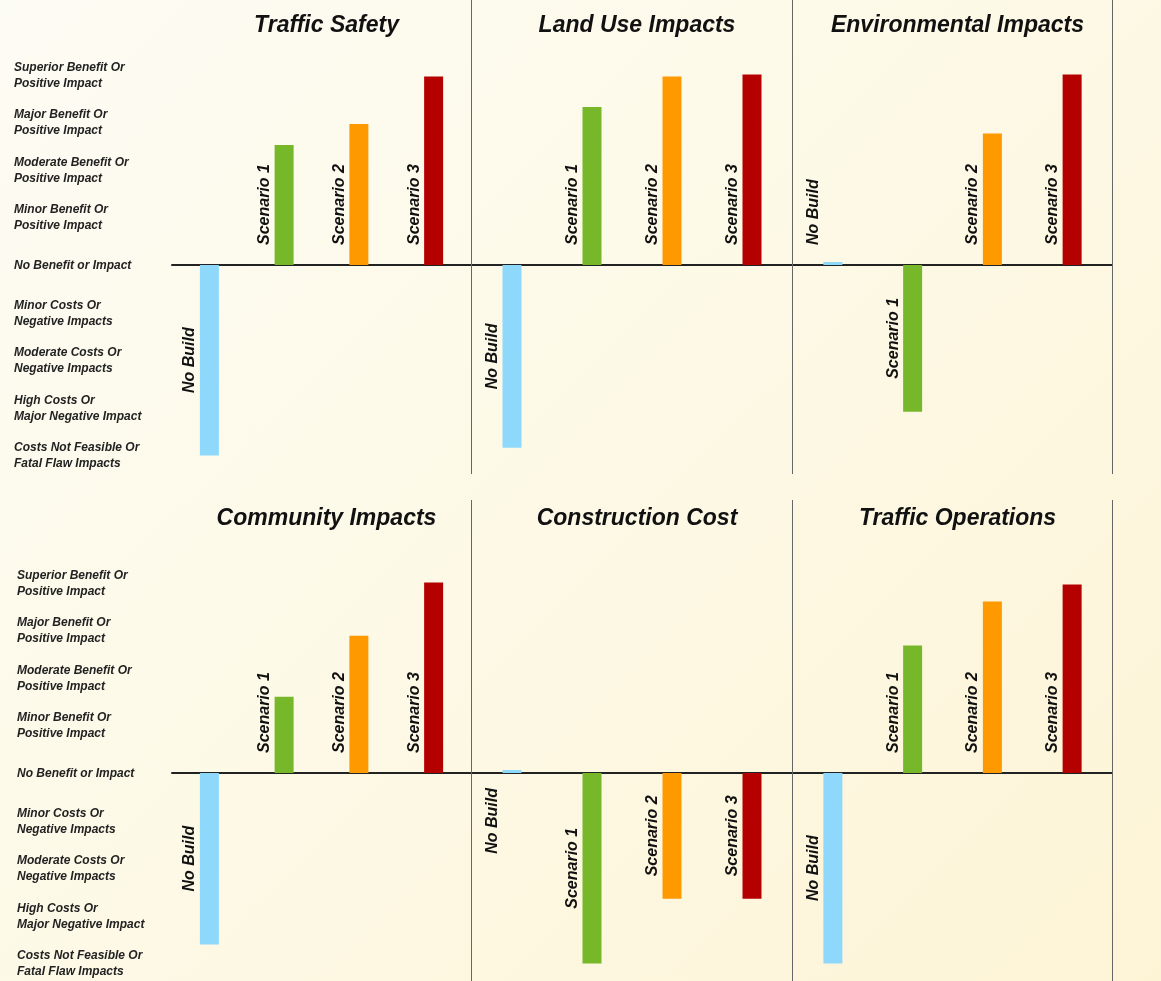 The height and width of the screenshot is (981, 1161). I want to click on chart-title: Traffic Safety, so click(327, 23).